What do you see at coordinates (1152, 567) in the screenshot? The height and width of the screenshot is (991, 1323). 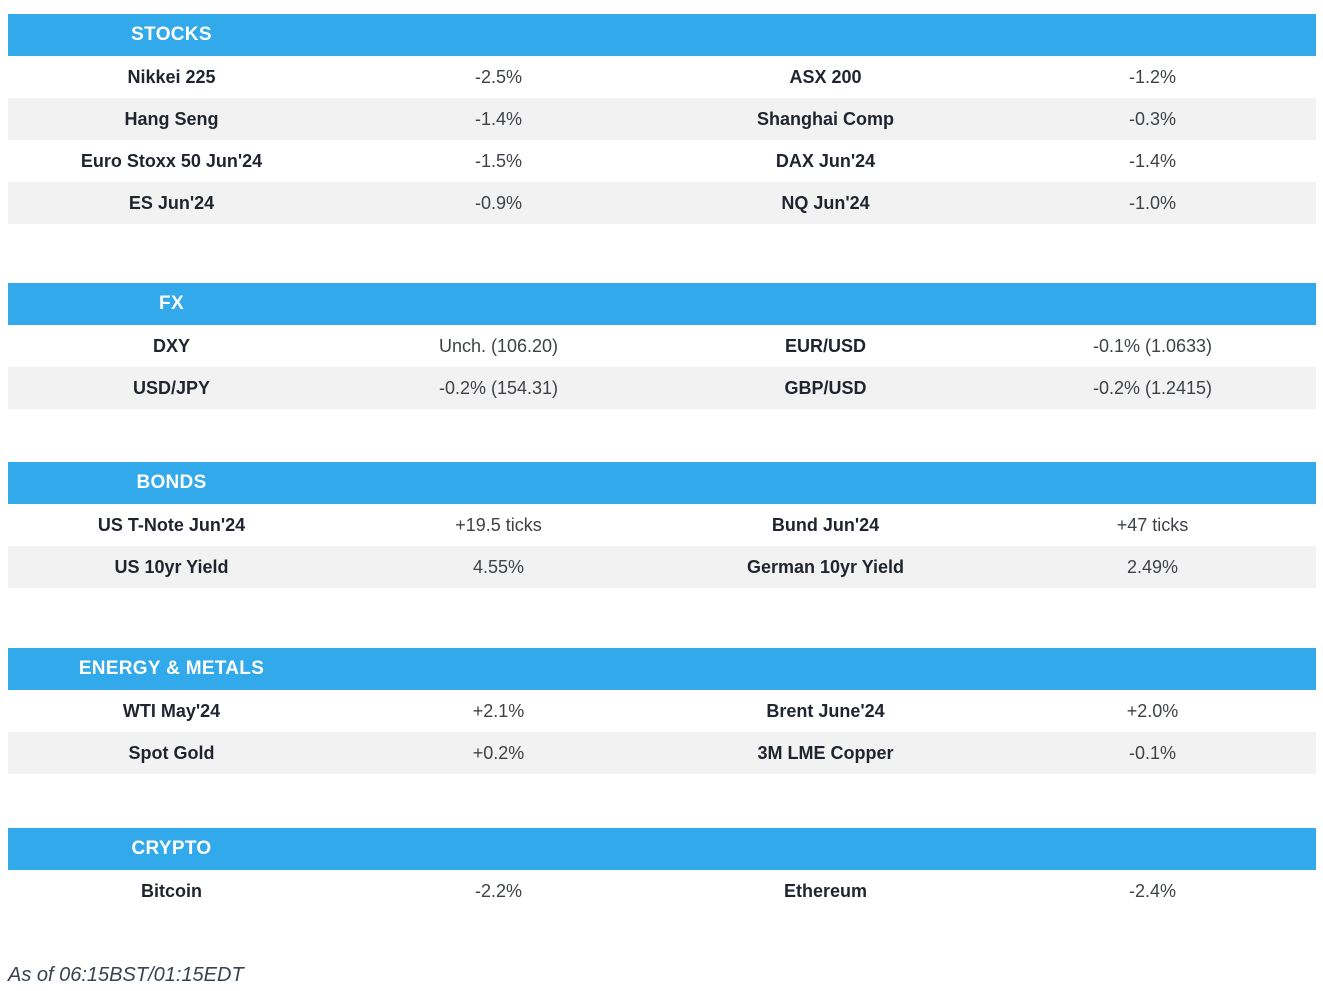 I see `change-value: 2.49%` at bounding box center [1152, 567].